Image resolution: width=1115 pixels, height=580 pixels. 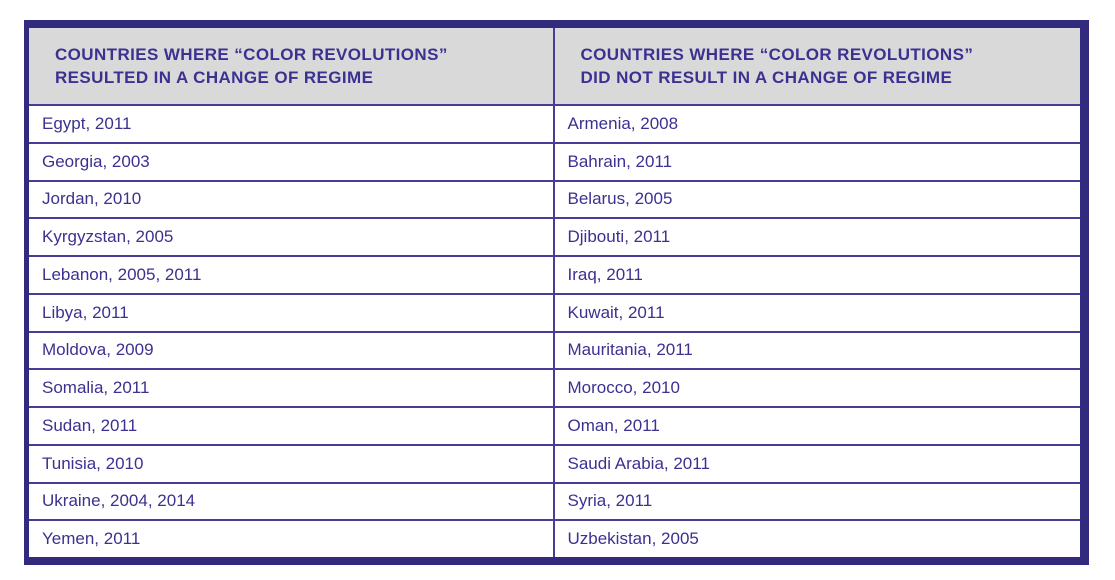 What do you see at coordinates (777, 54) in the screenshot?
I see `header-no-regime-change-line1: COUNTRIES WHERE “COLOR REVOLUTIONS”` at bounding box center [777, 54].